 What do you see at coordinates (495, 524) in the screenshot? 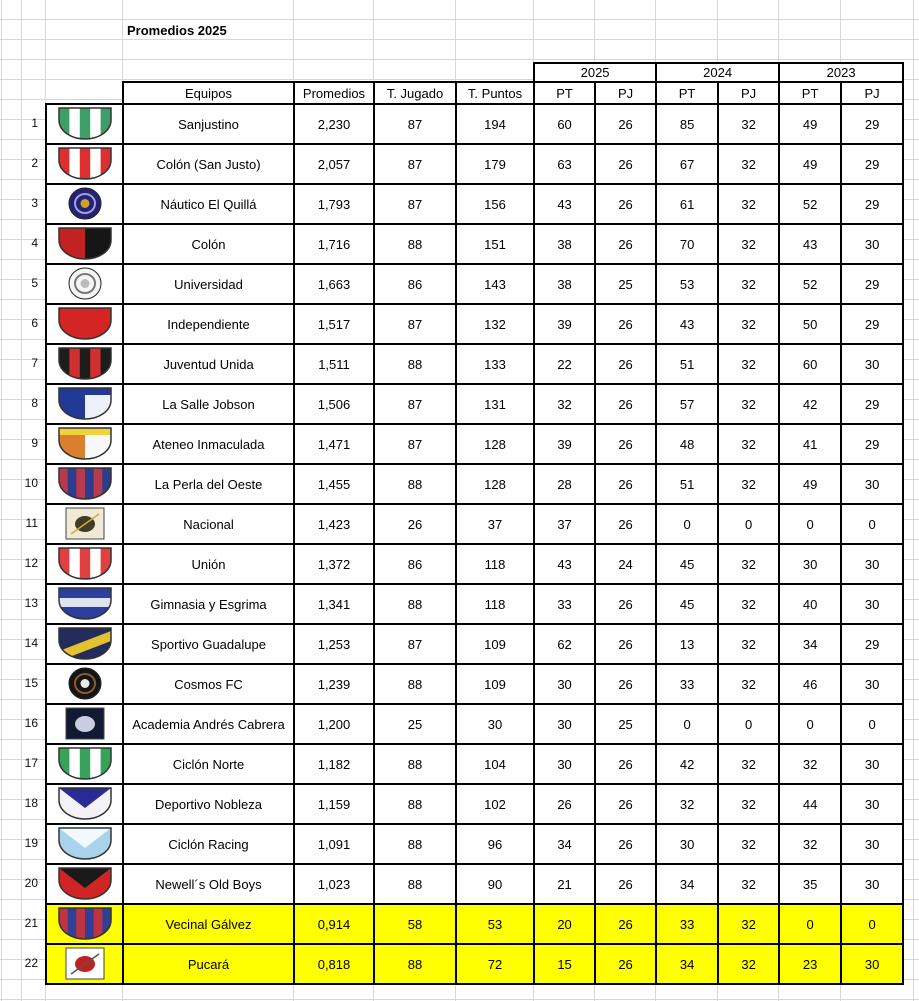
I see `t-puntos-nacional: 37` at bounding box center [495, 524].